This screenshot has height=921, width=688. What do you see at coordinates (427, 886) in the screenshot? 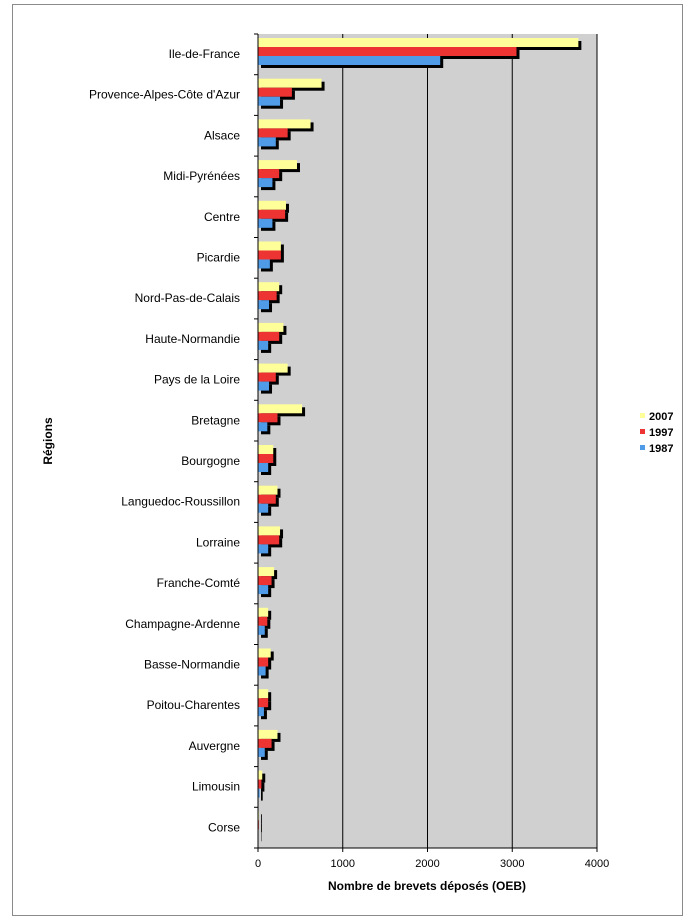
I see `x-axis-title: Nombre de brevets déposés (OEB)` at bounding box center [427, 886].